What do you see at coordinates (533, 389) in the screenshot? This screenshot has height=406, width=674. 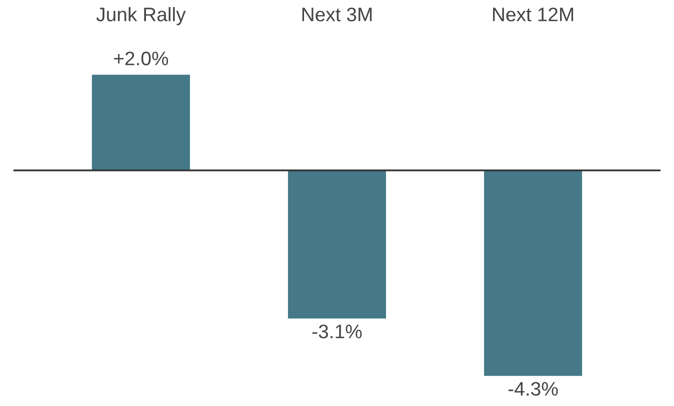 I see `data-label: -4.3%` at bounding box center [533, 389].